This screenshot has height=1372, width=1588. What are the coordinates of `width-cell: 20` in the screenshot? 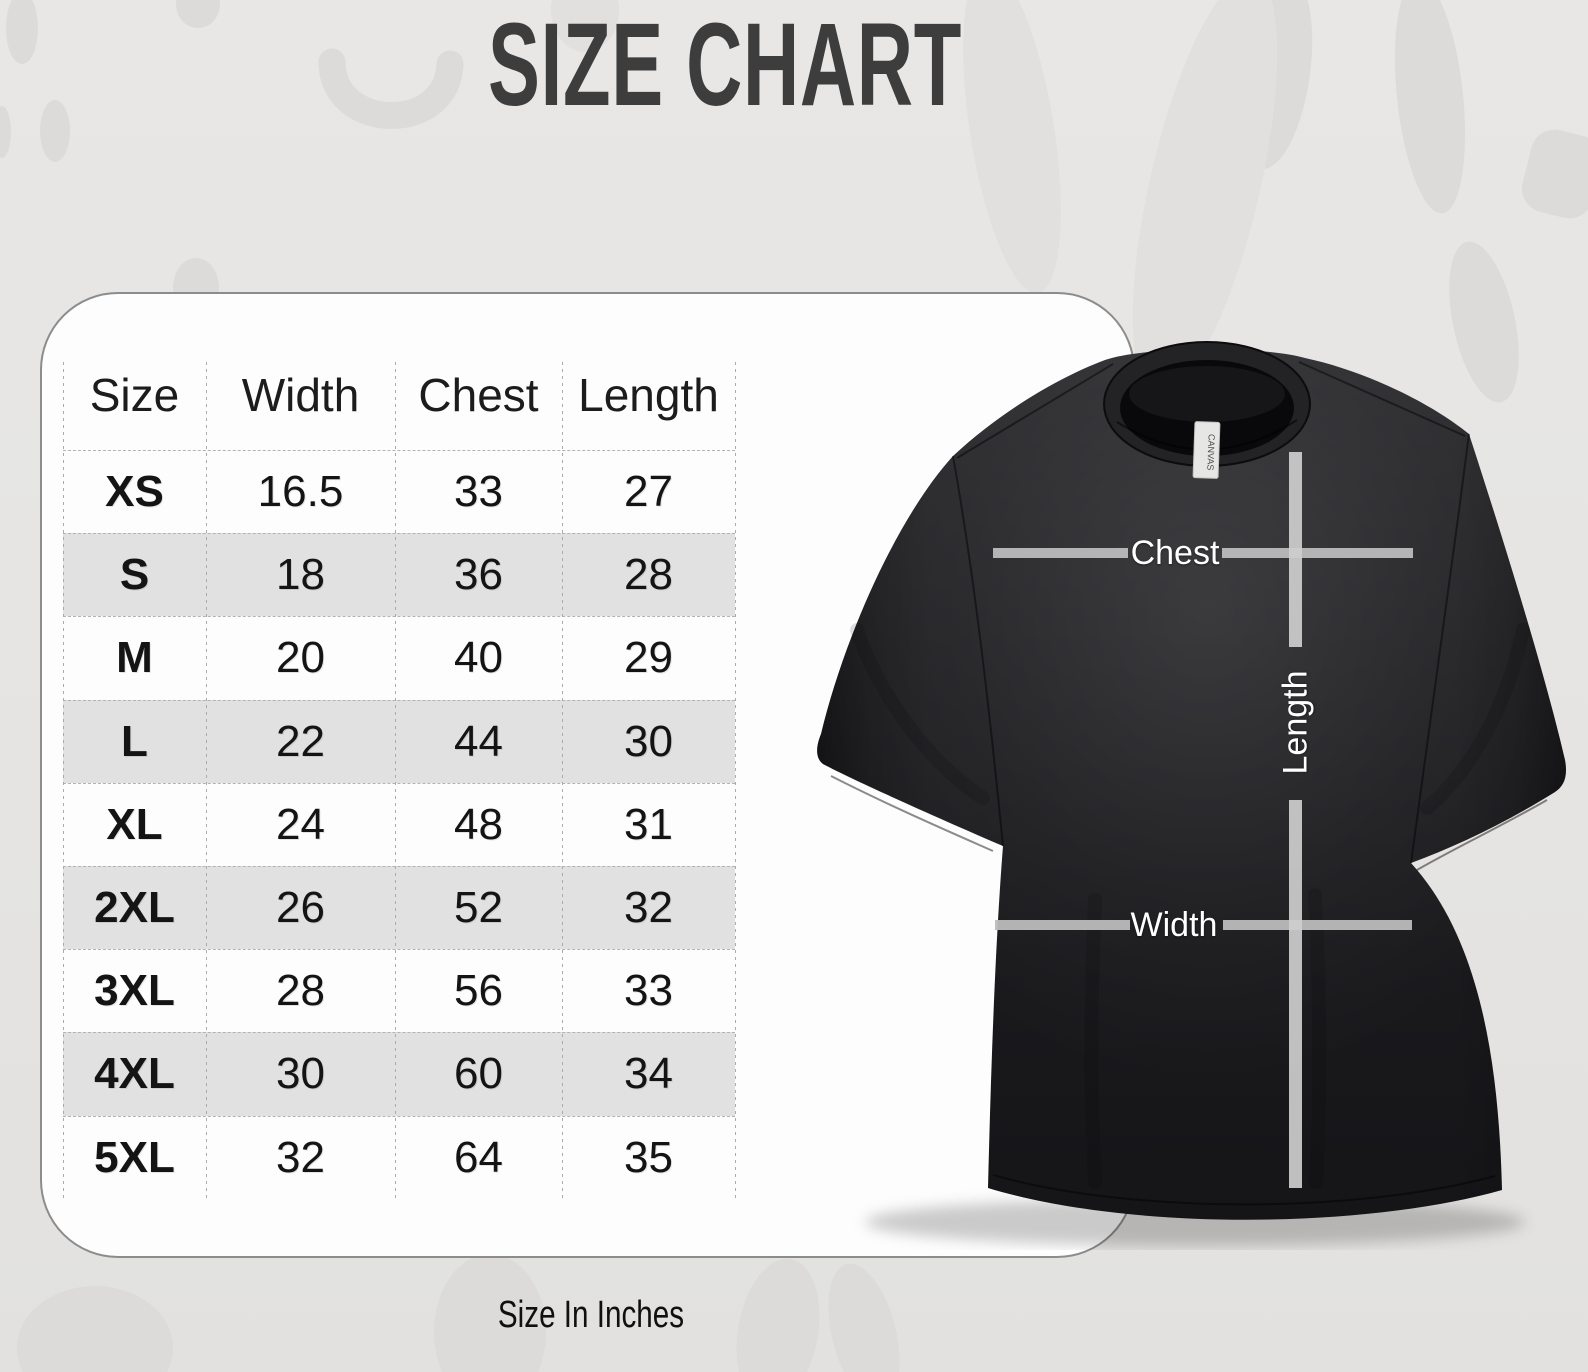 It's located at (300, 658).